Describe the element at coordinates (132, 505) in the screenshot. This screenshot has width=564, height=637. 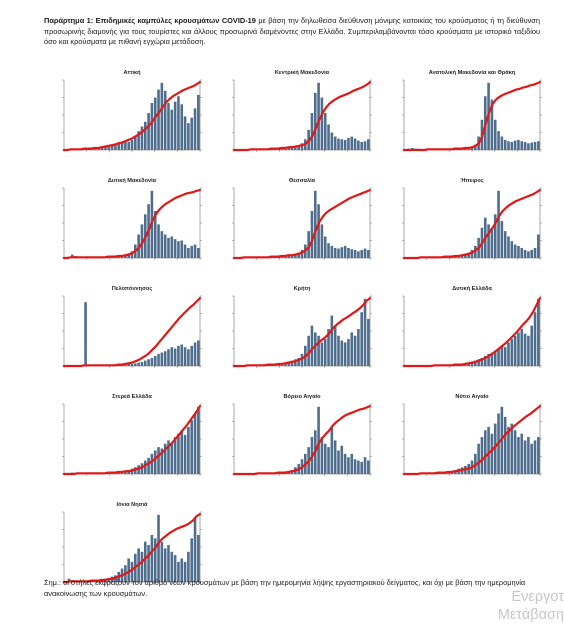
I see `chart-title: Ιόνια Νησιά` at that location.